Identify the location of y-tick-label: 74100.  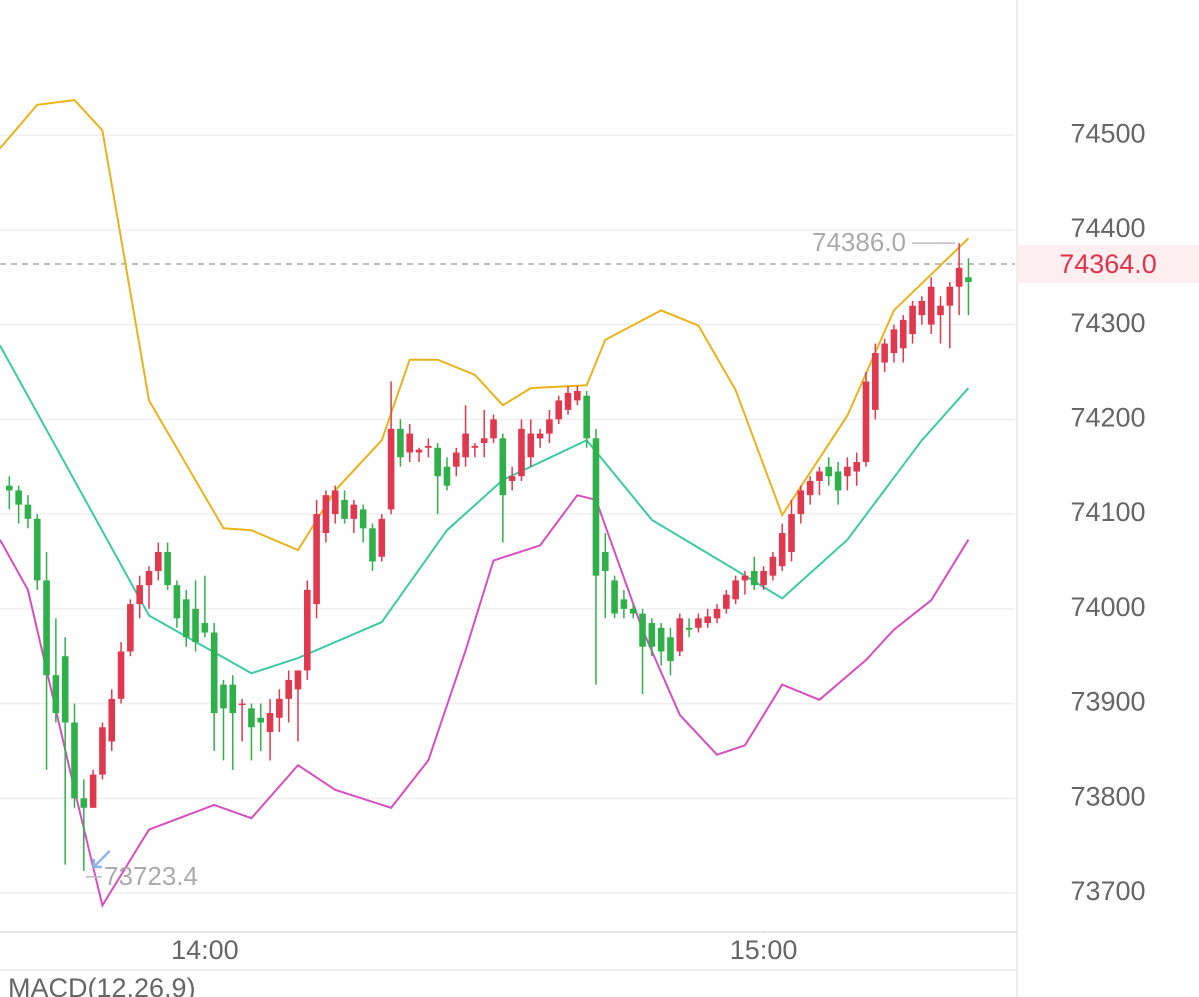
(1107, 512).